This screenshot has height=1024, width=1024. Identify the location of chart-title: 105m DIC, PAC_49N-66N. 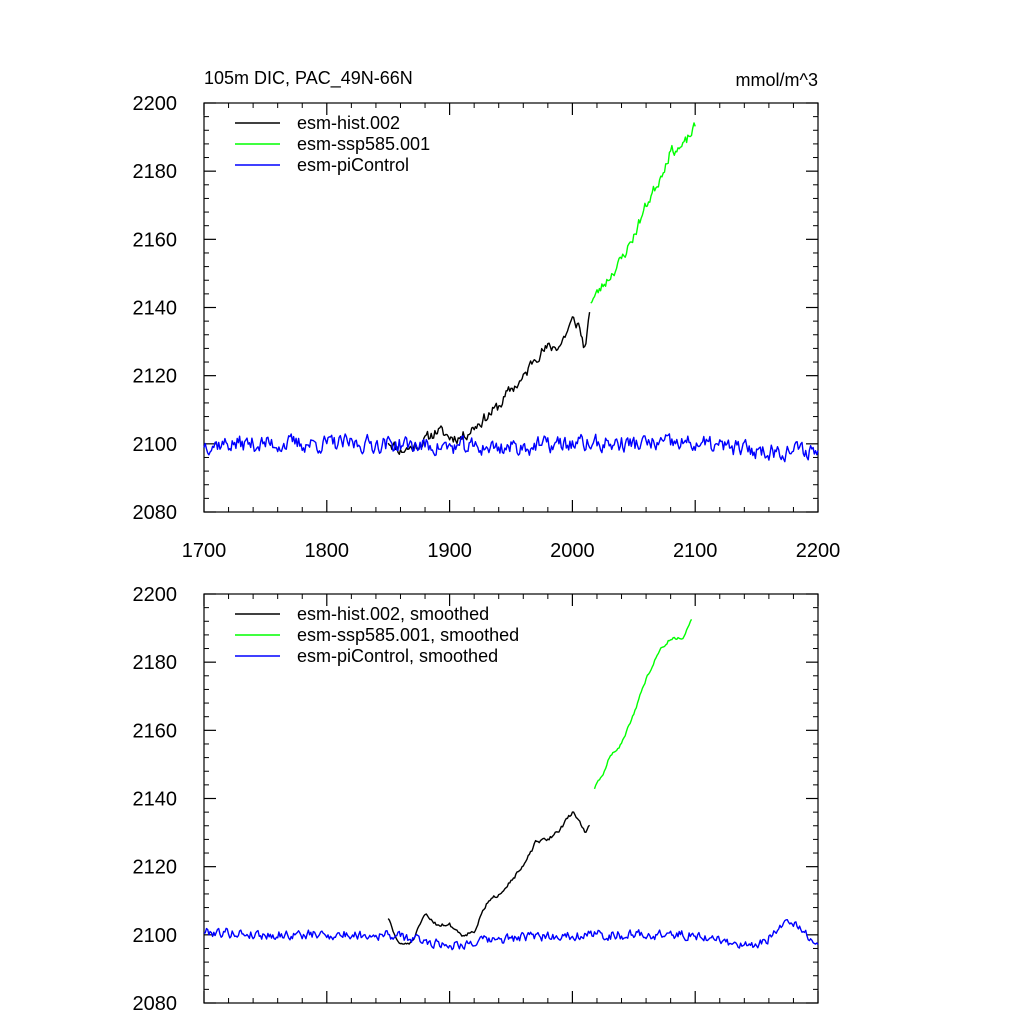
(308, 78).